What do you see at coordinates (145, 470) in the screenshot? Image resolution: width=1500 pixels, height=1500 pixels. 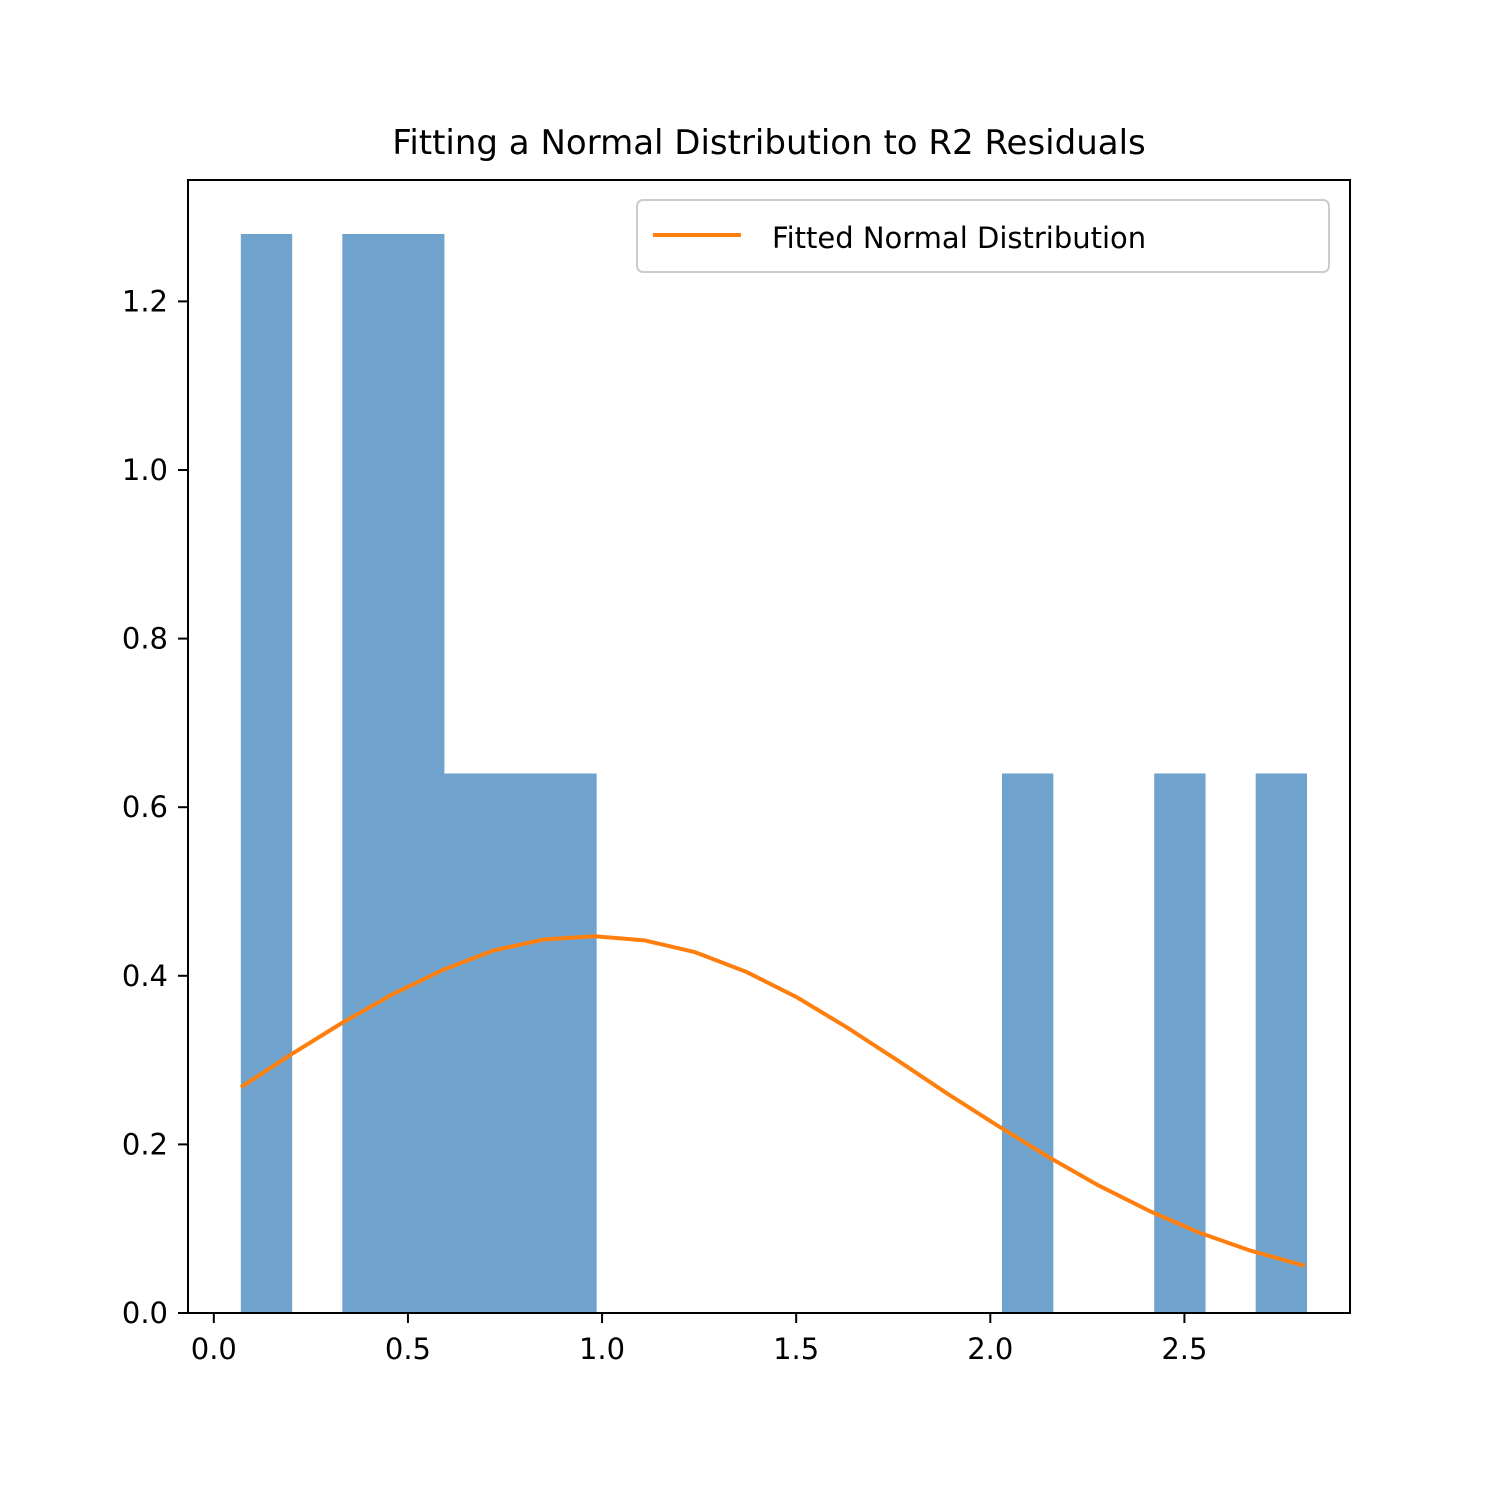 I see `y-tick-label: 1.0` at bounding box center [145, 470].